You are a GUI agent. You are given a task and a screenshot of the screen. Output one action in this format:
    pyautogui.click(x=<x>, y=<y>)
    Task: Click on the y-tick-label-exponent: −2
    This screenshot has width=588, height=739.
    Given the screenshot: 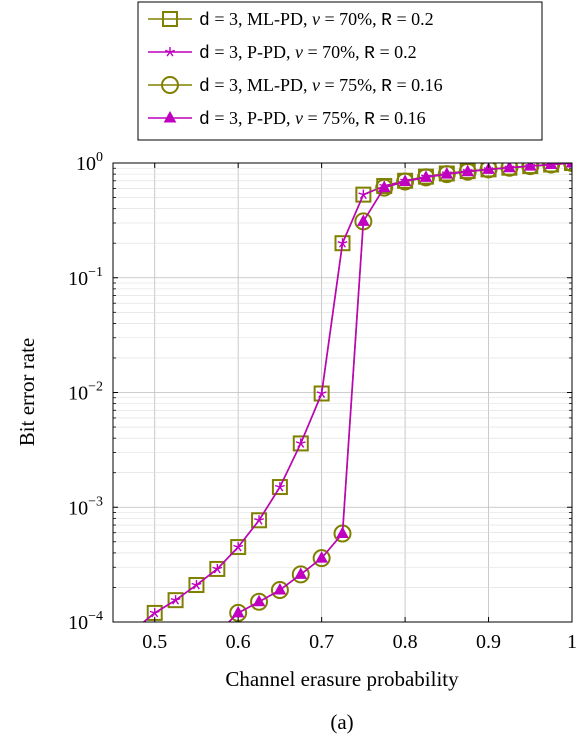 What is the action you would take?
    pyautogui.click(x=95, y=387)
    